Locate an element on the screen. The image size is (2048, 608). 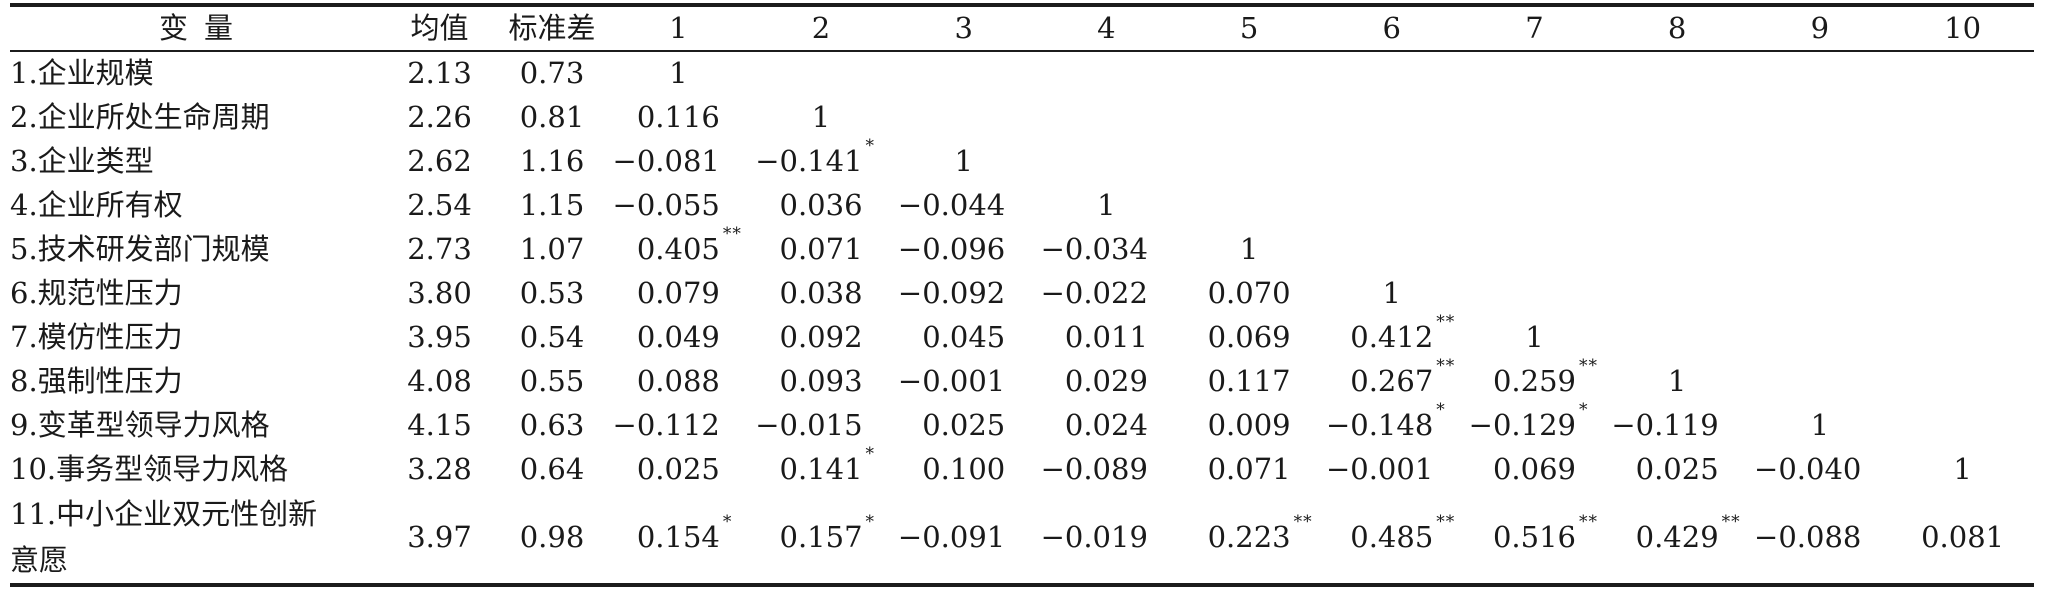
cell-corr-5: 0.009 is located at coordinates (1249, 425).